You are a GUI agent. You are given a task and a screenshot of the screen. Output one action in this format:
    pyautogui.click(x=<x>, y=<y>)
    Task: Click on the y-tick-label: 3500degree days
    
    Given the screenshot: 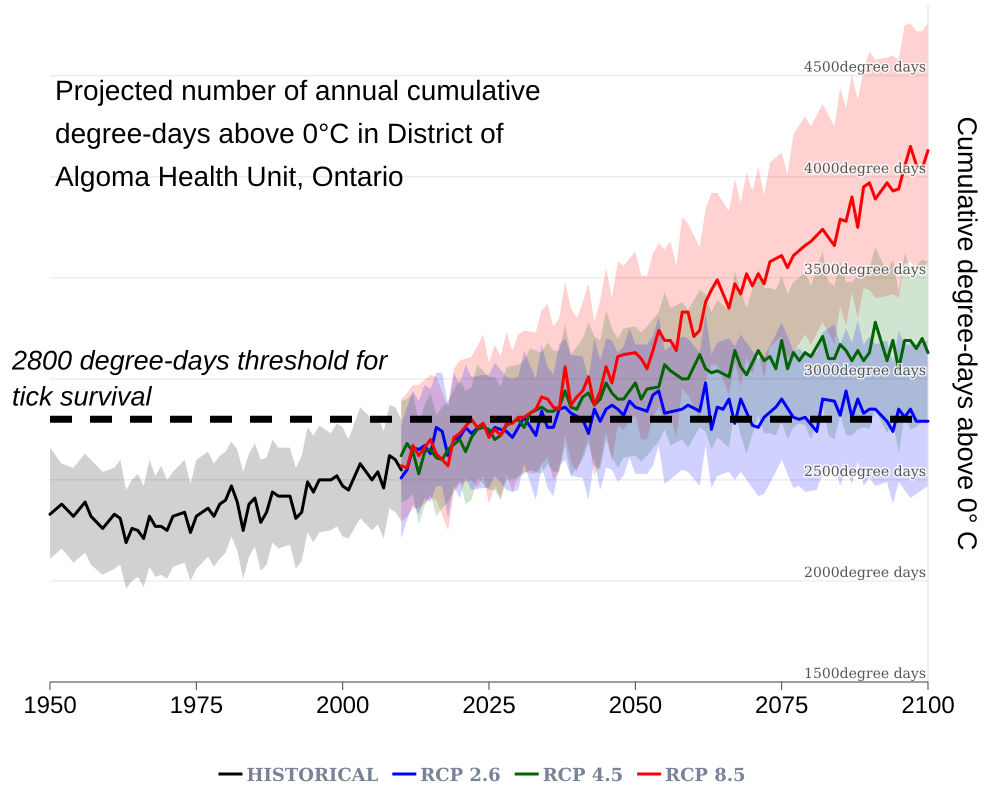 What is the action you would take?
    pyautogui.click(x=865, y=270)
    